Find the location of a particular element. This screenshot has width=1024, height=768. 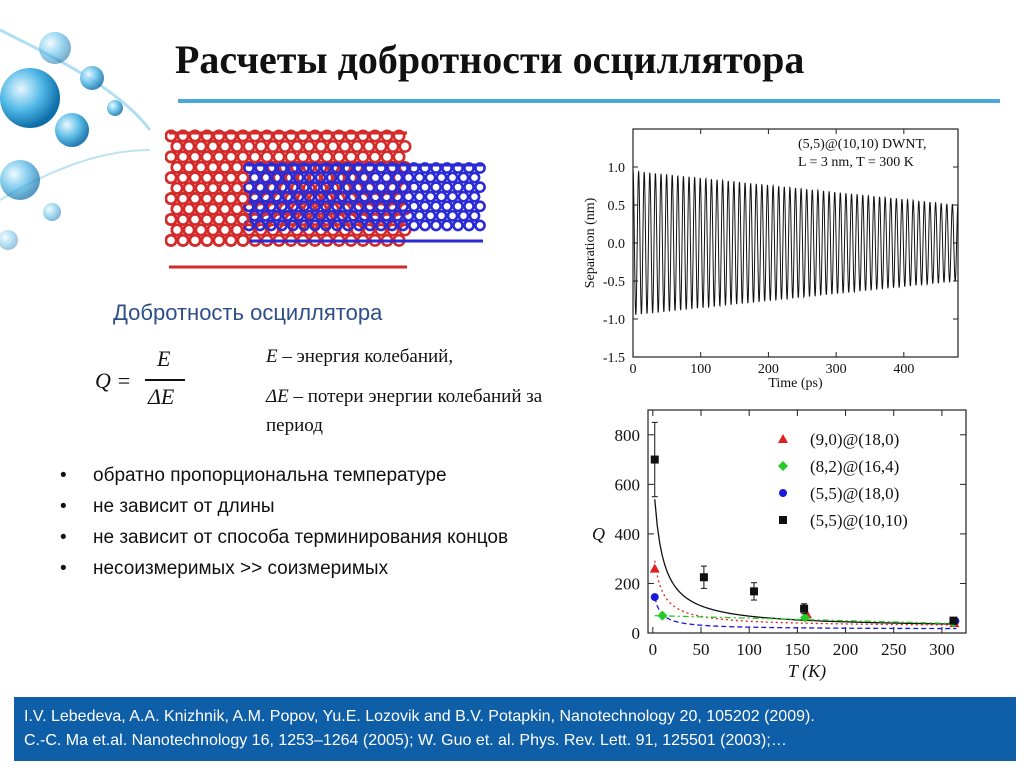

y-tick-label: 0.0 is located at coordinates (617, 244).